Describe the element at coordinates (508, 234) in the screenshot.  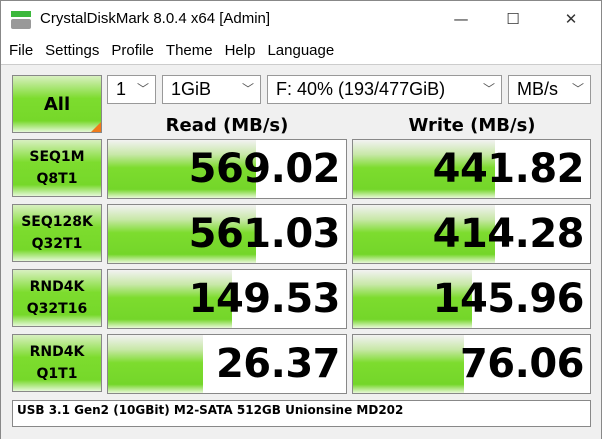
I see `write-value: 414.28` at that location.